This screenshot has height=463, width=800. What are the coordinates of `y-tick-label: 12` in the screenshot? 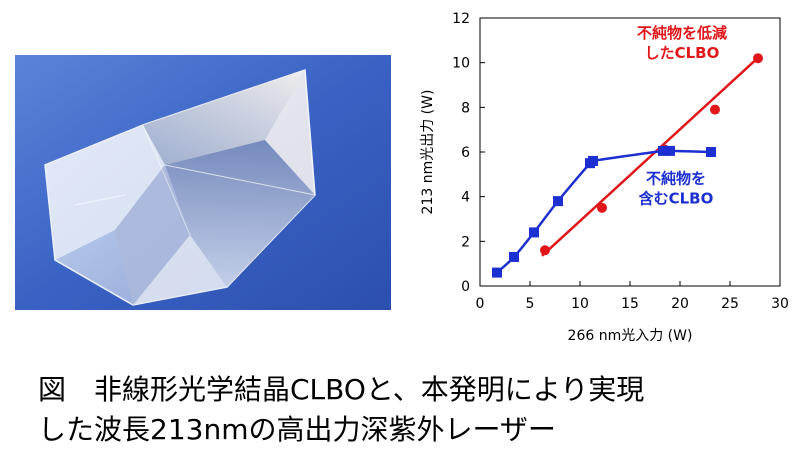 It's located at (461, 19).